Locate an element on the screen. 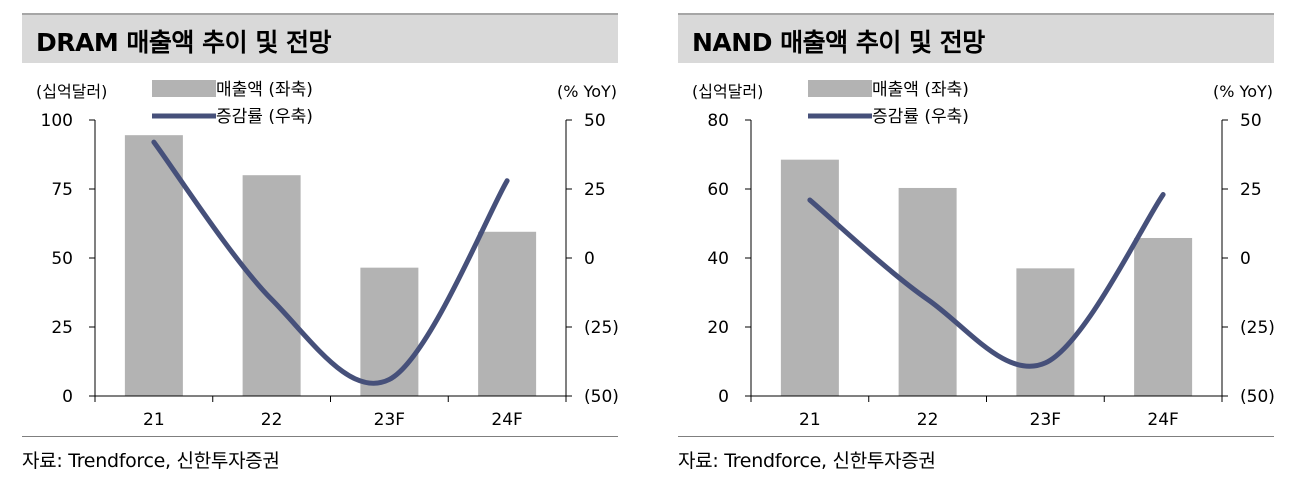 The height and width of the screenshot is (480, 1314). chart-title: NAND 매출액 추이 및 전망 is located at coordinates (838, 42).